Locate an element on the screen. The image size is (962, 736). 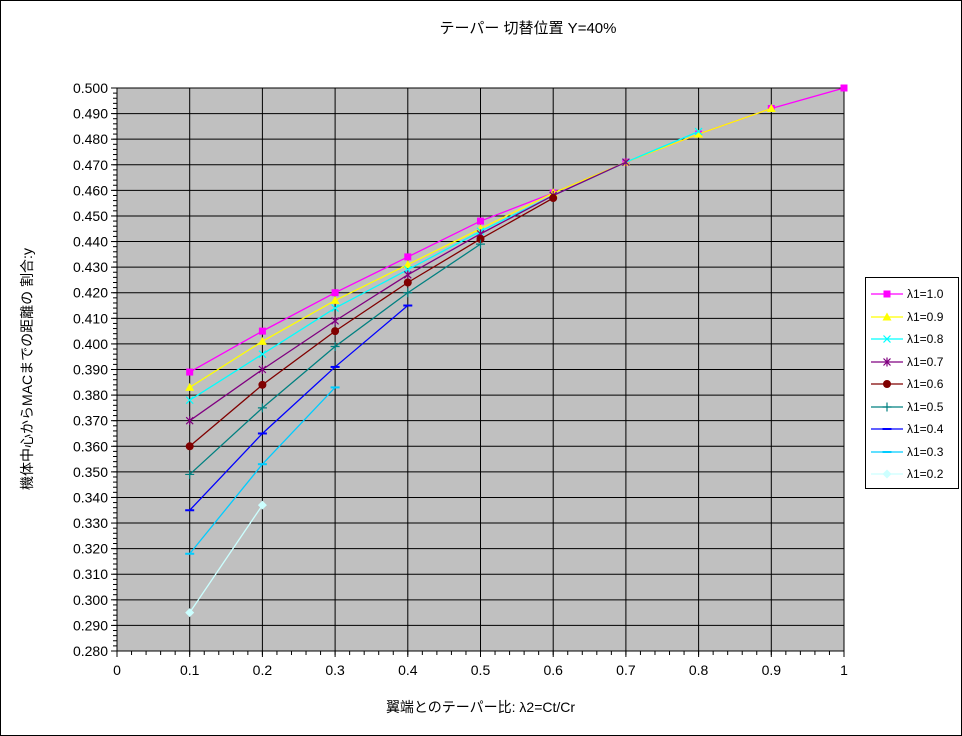
svg-text: 0.280 is located at coordinates (90, 651).